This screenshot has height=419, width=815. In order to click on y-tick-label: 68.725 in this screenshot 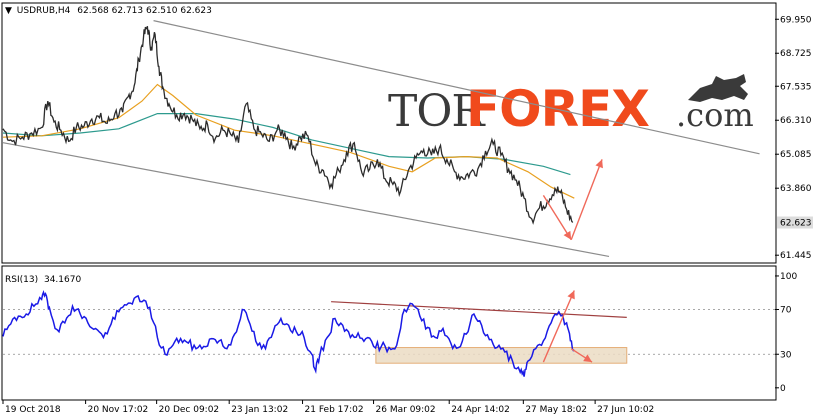, I will do `click(796, 54)`.